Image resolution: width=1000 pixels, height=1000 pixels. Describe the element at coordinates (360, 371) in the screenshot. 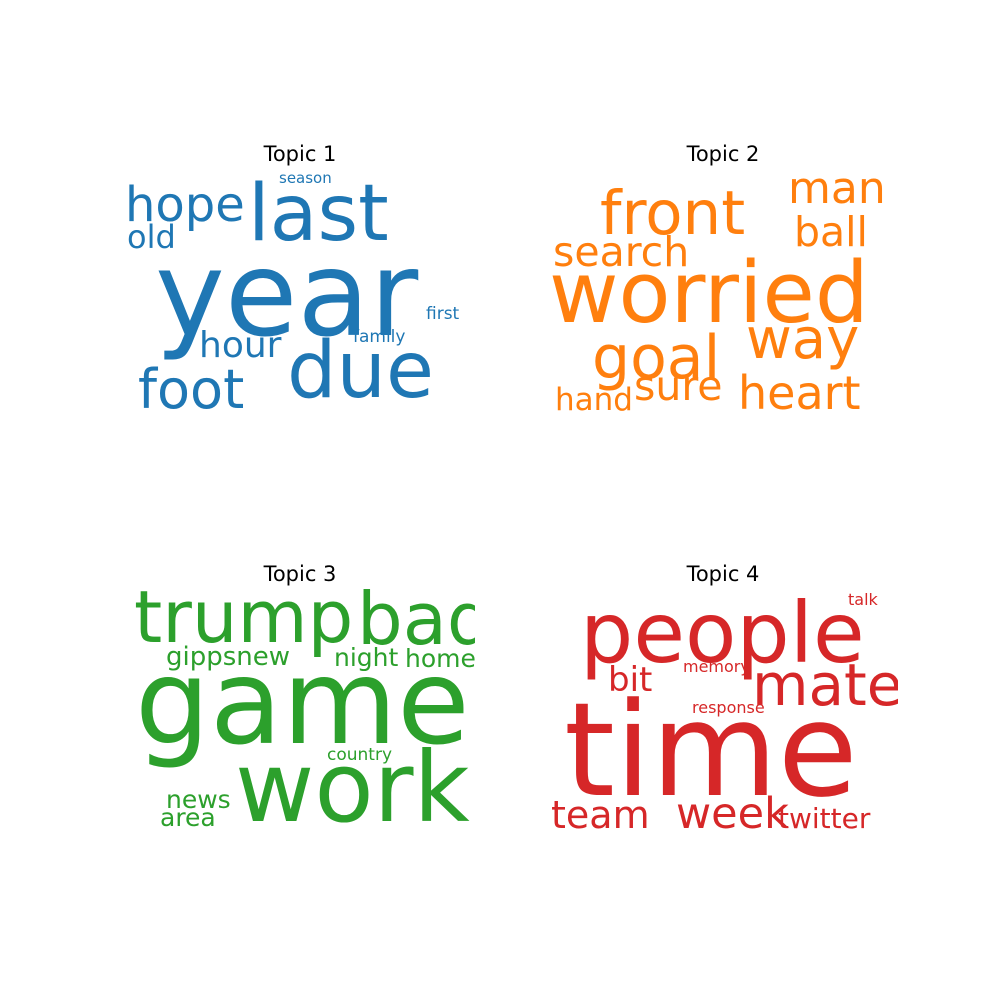

I see `topic-1-word-due: due` at that location.